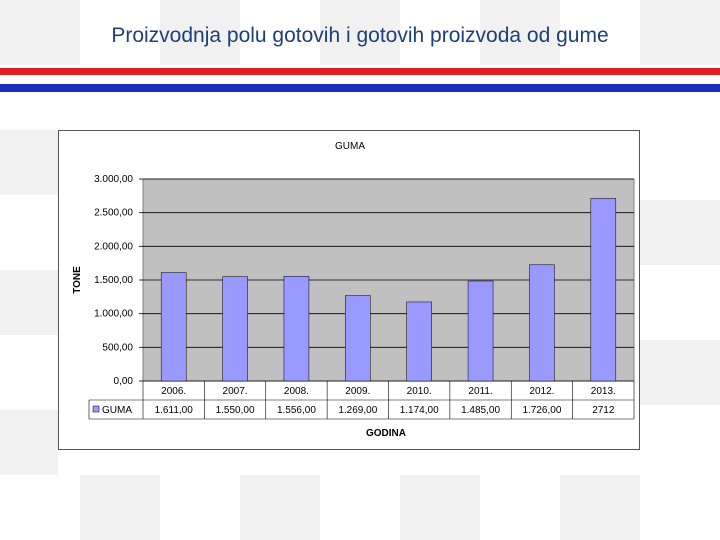 The image size is (720, 540). What do you see at coordinates (480, 410) in the screenshot?
I see `data-label: 1.485,00` at bounding box center [480, 410].